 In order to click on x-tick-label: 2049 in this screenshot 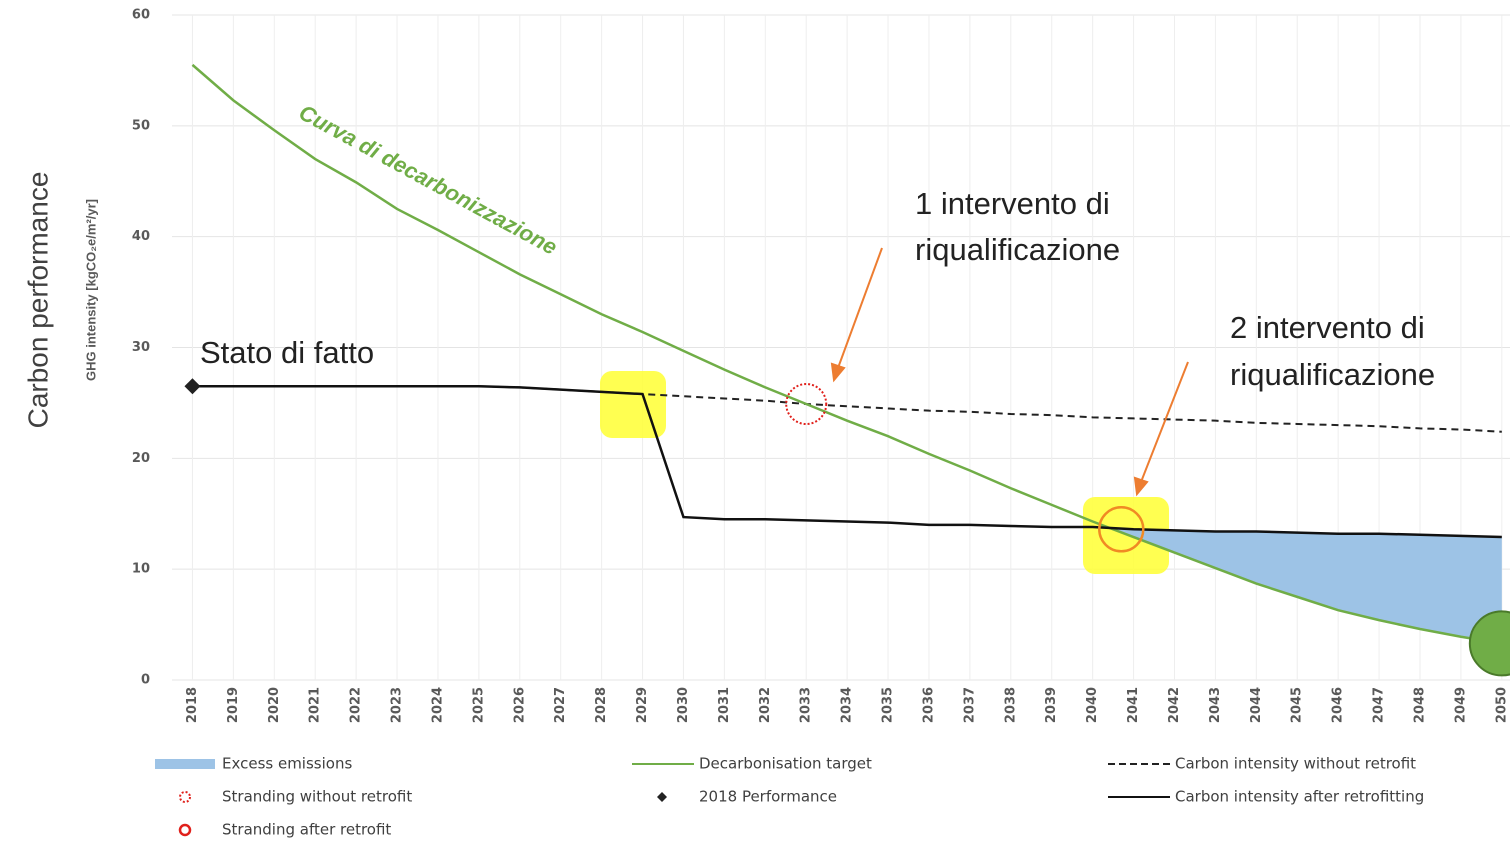, I will do `click(1460, 705)`.